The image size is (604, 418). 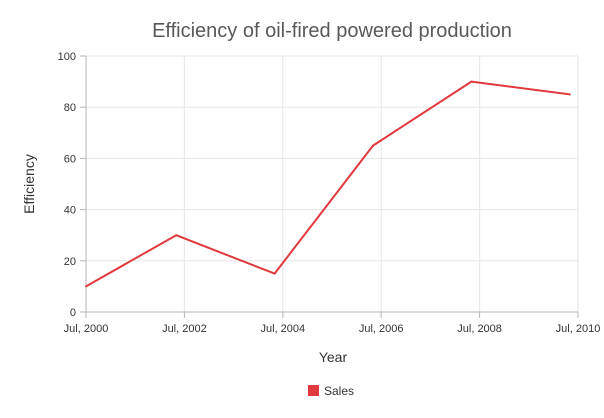 I want to click on y-axis-title: Efficiency, so click(x=29, y=184).